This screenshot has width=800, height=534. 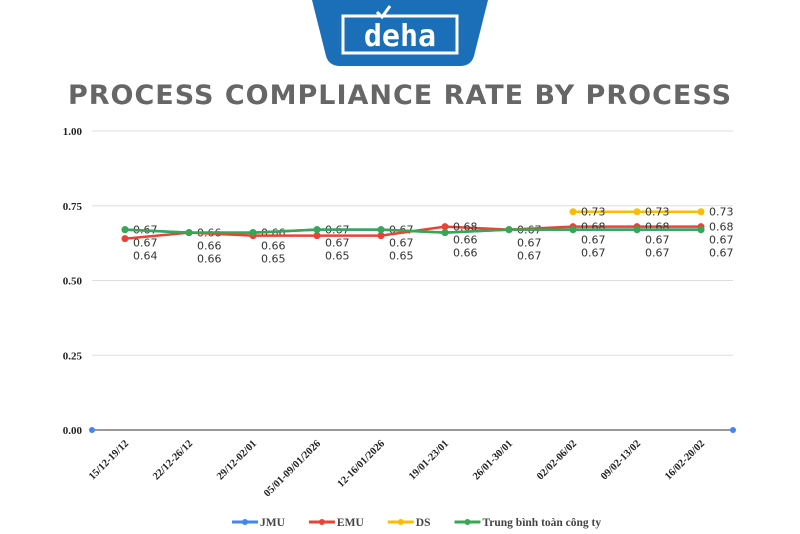 What do you see at coordinates (237, 460) in the screenshot?
I see `x-tick-label: 29/12-02/01` at bounding box center [237, 460].